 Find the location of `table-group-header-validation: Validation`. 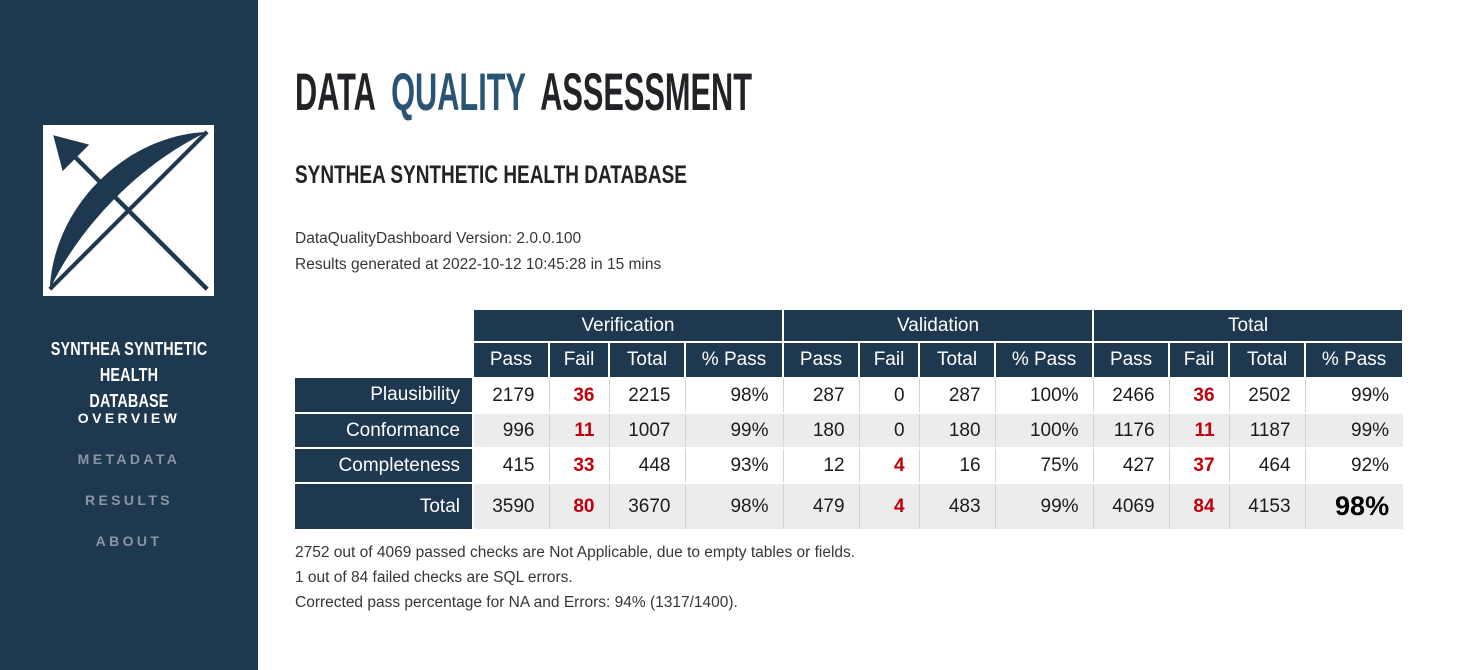

table-group-header-validation: Validation is located at coordinates (938, 326).